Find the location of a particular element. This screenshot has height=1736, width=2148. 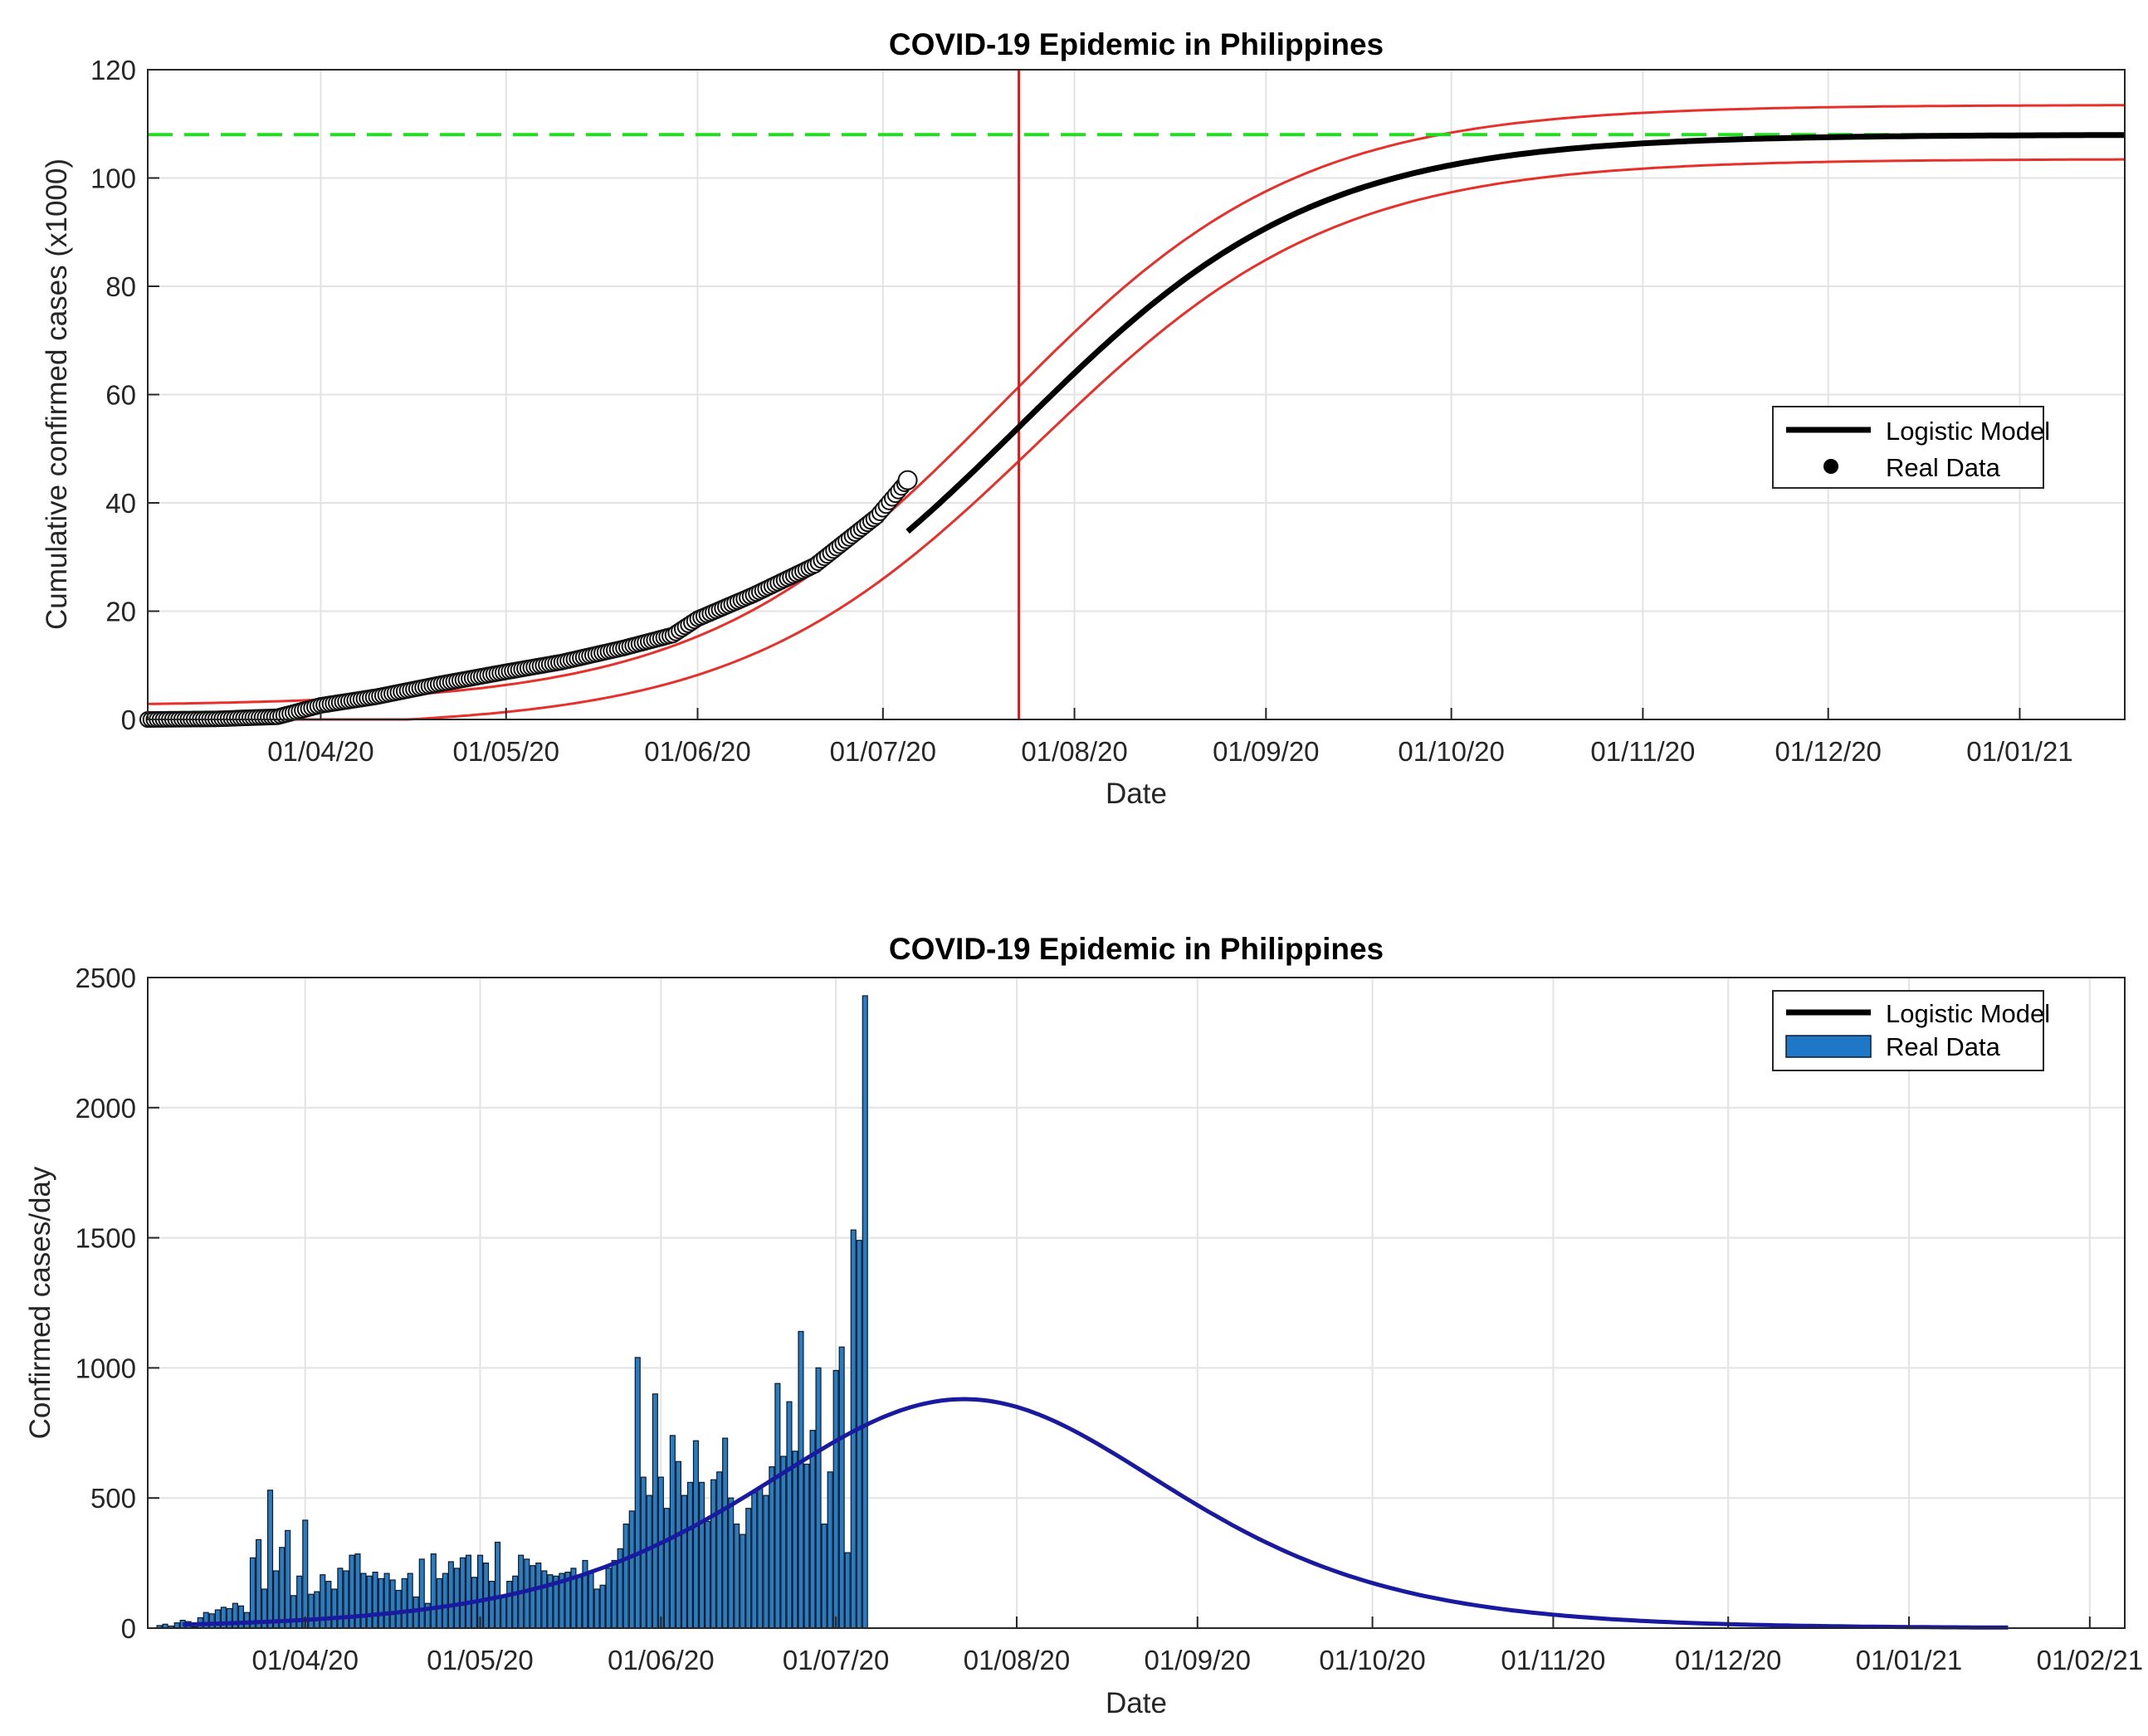

y-tick-label: 2000 is located at coordinates (106, 1108).